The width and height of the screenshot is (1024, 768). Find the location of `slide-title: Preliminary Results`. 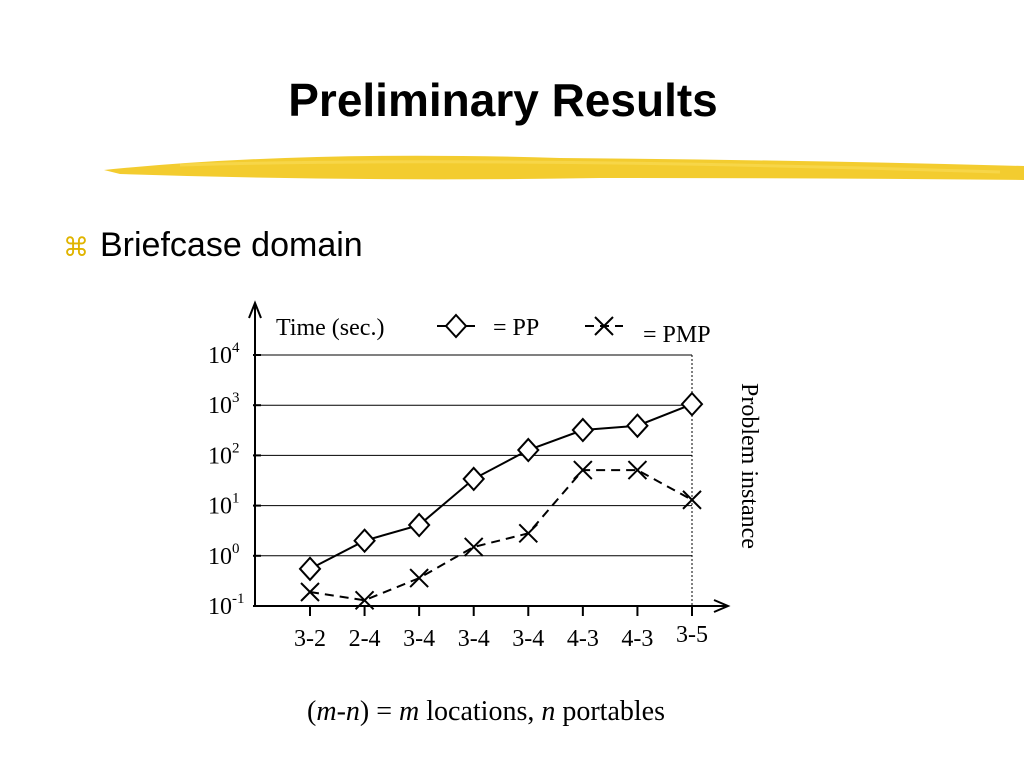

slide-title: Preliminary Results is located at coordinates (503, 100).